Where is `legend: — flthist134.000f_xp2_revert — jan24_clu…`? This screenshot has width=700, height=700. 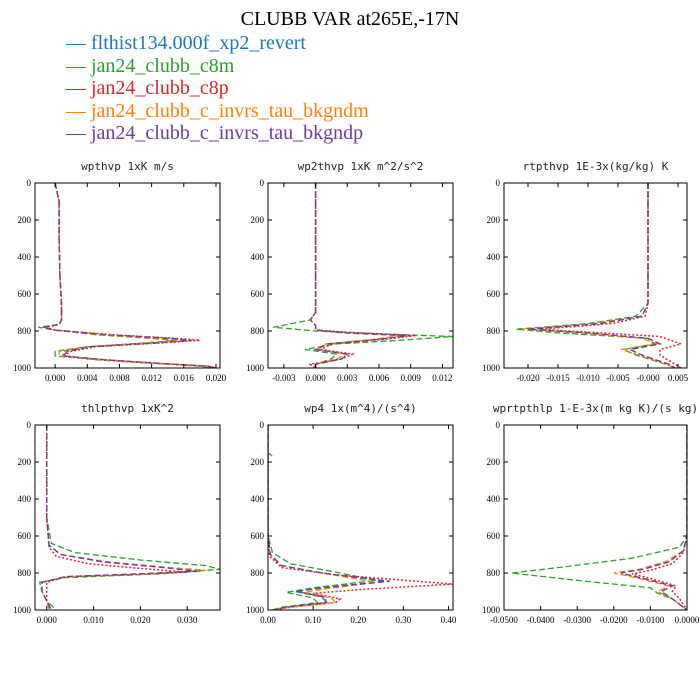 legend: — flthist134.000f_xp2_revert — jan24_clu… is located at coordinates (217, 88).